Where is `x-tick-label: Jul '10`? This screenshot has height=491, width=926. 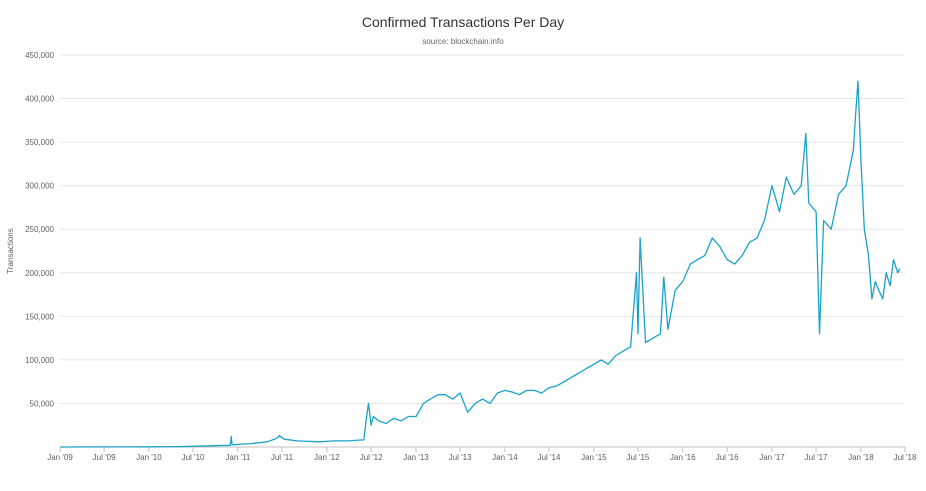 x-tick-label: Jul '10 is located at coordinates (193, 457).